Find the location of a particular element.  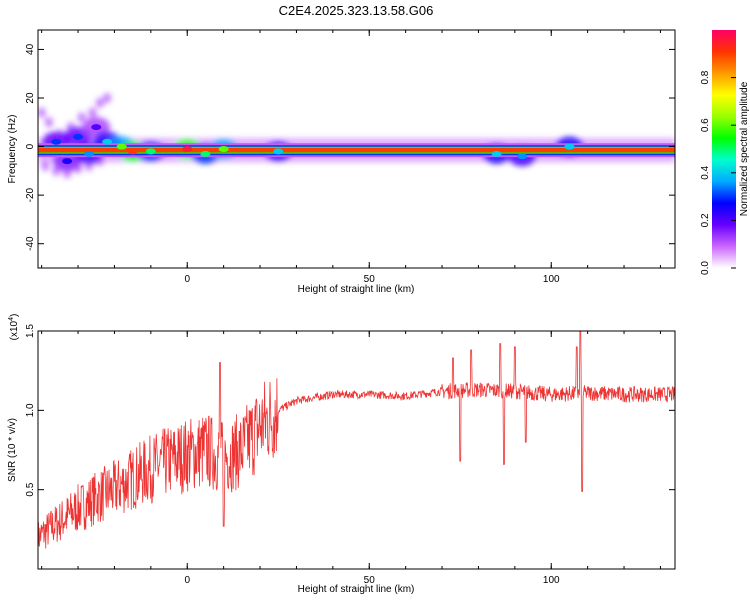

colorbar-label: Normalized spectral amplitude is located at coordinates (744, 148).